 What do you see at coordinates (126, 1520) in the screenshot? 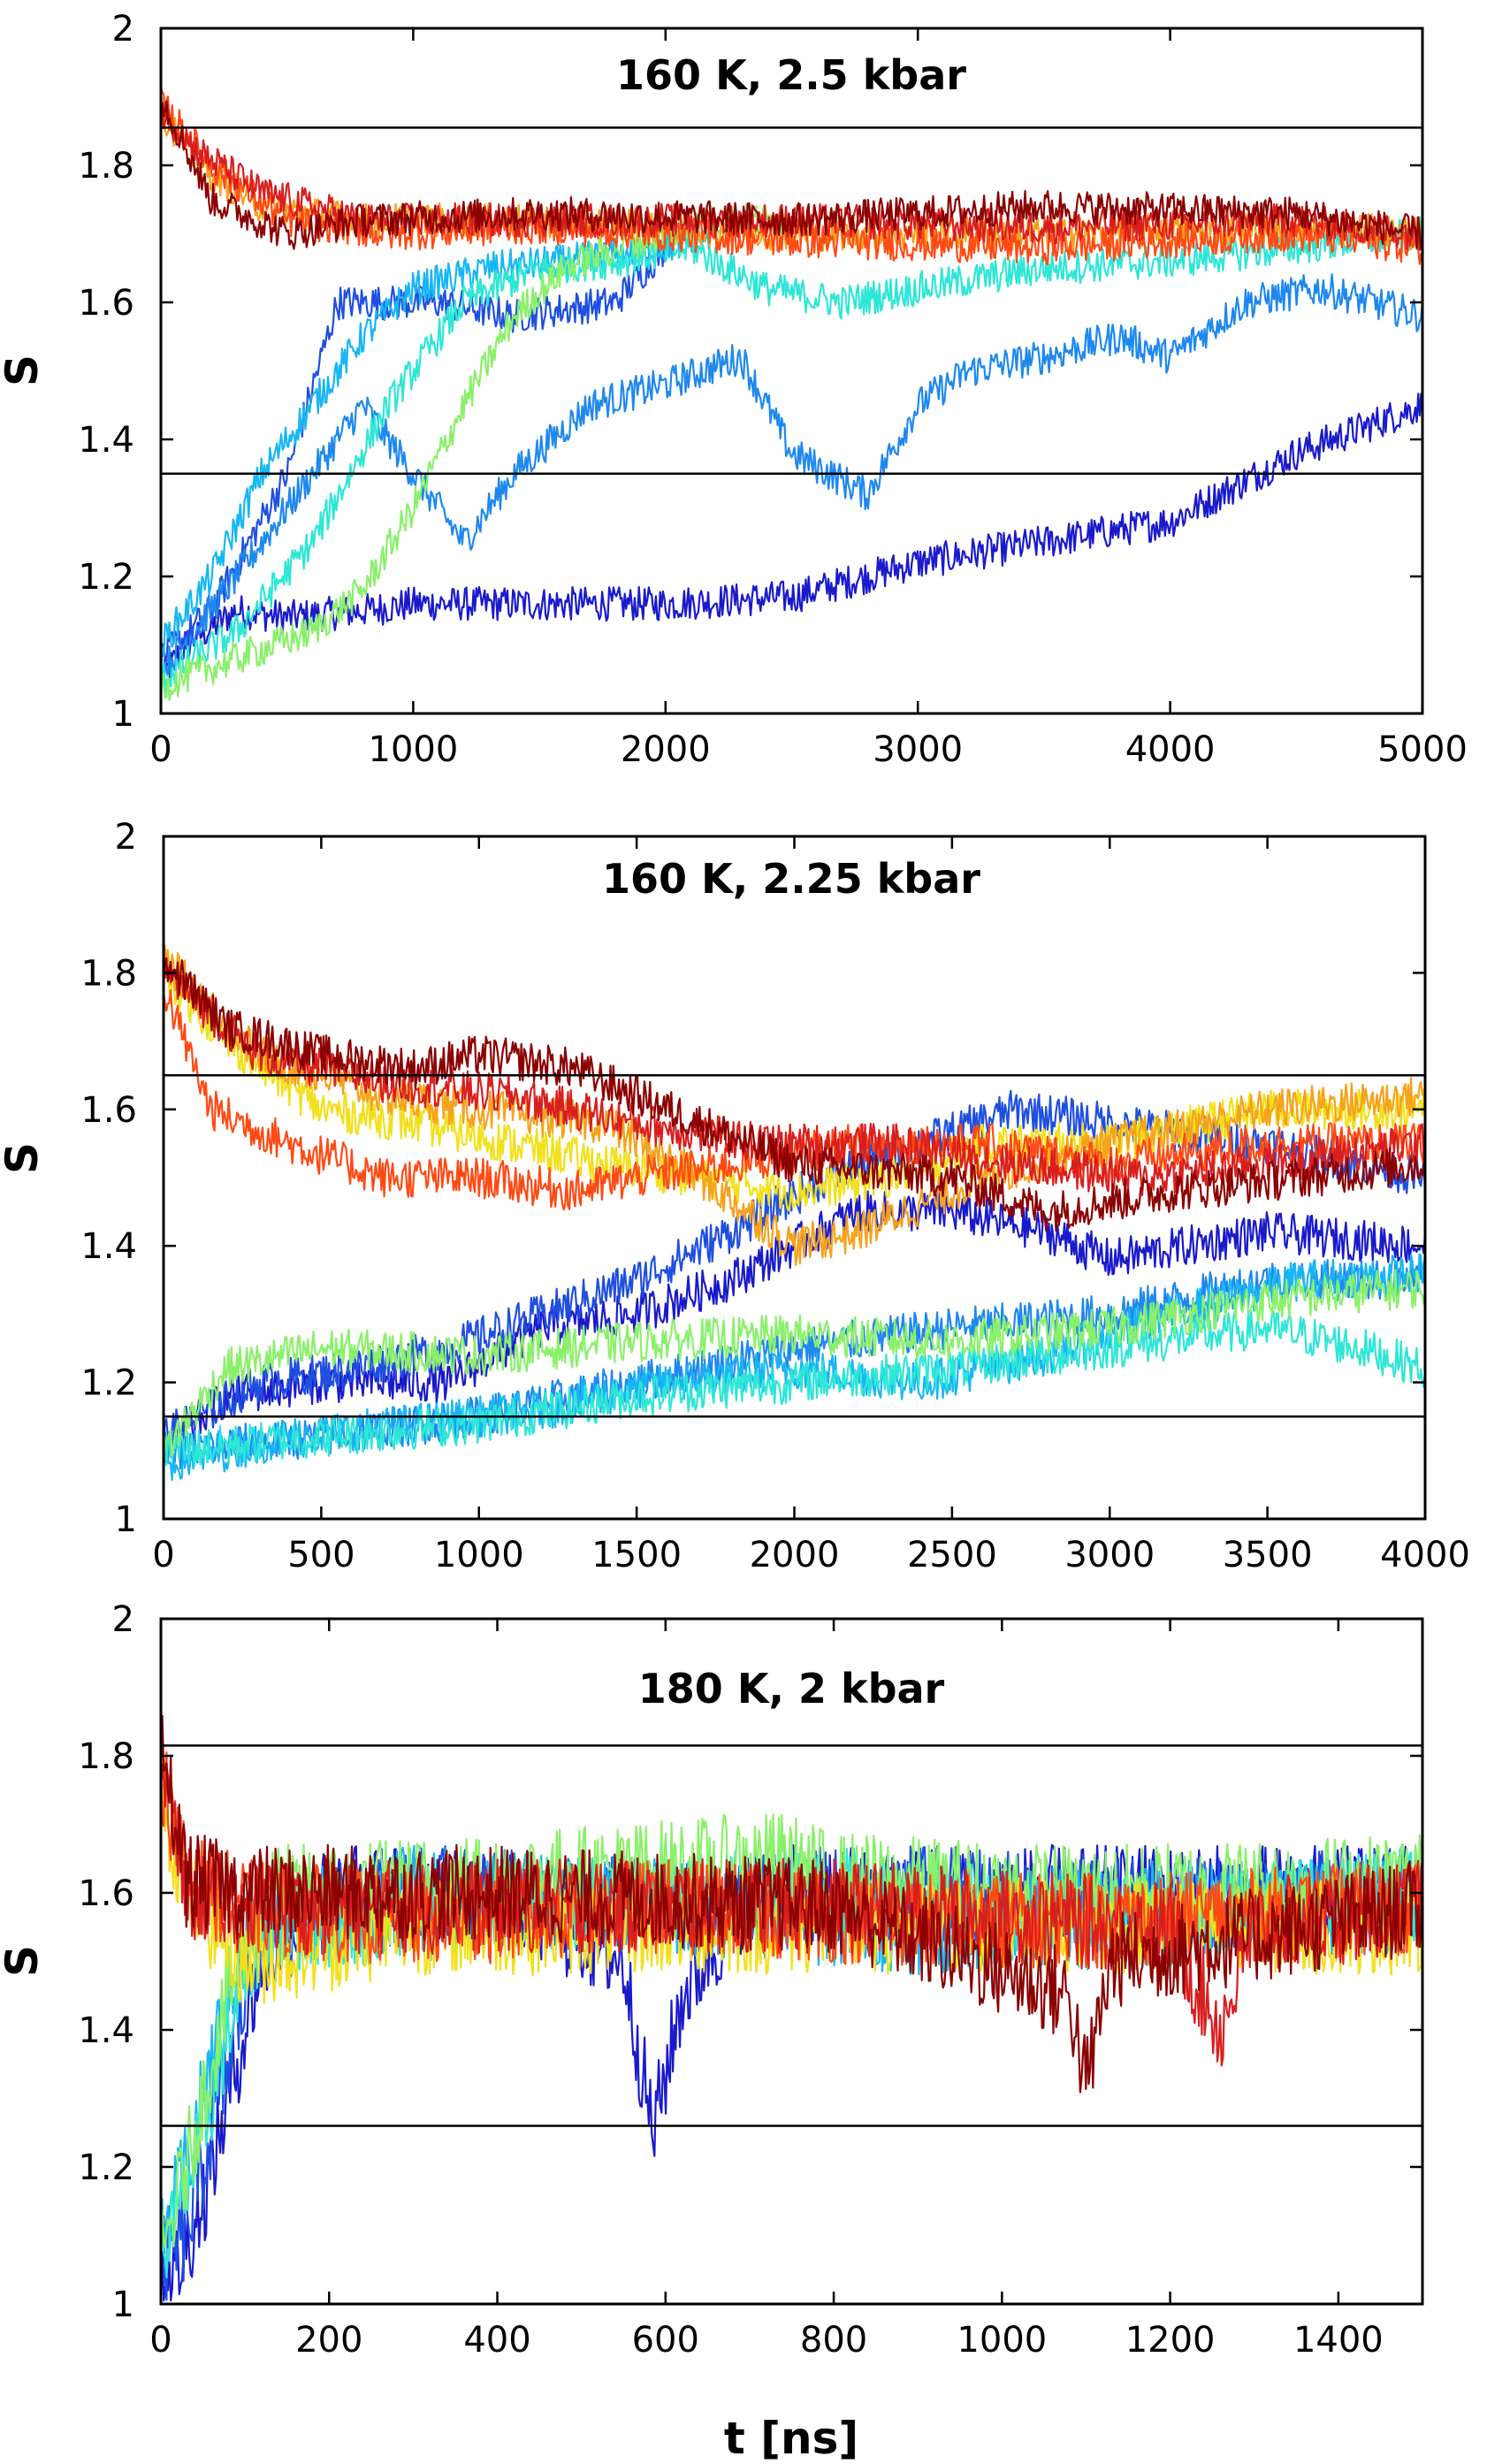
I see `panel-2-ytick-label: 1` at bounding box center [126, 1520].